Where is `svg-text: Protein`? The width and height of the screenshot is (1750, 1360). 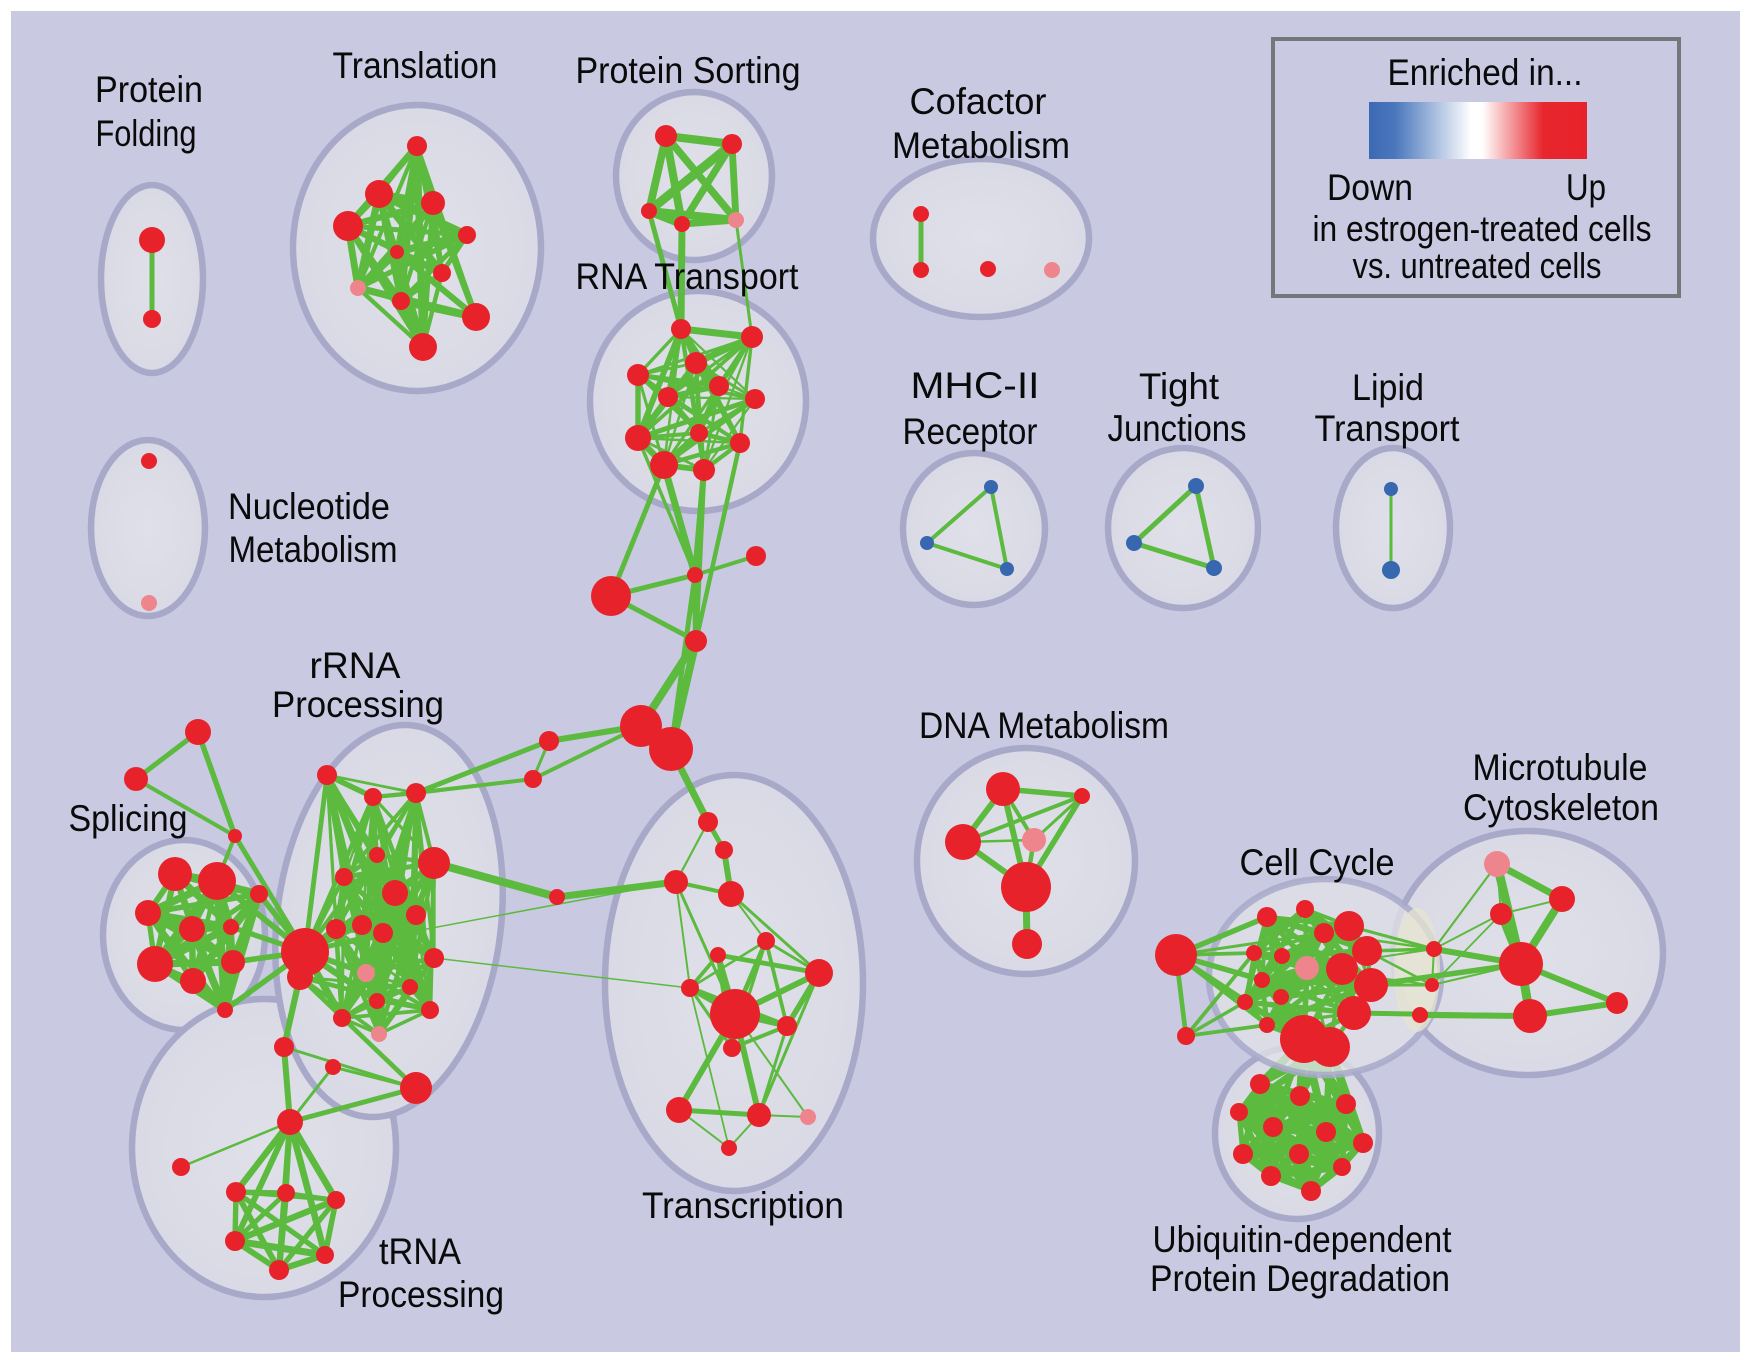
svg-text: Protein is located at coordinates (149, 89).